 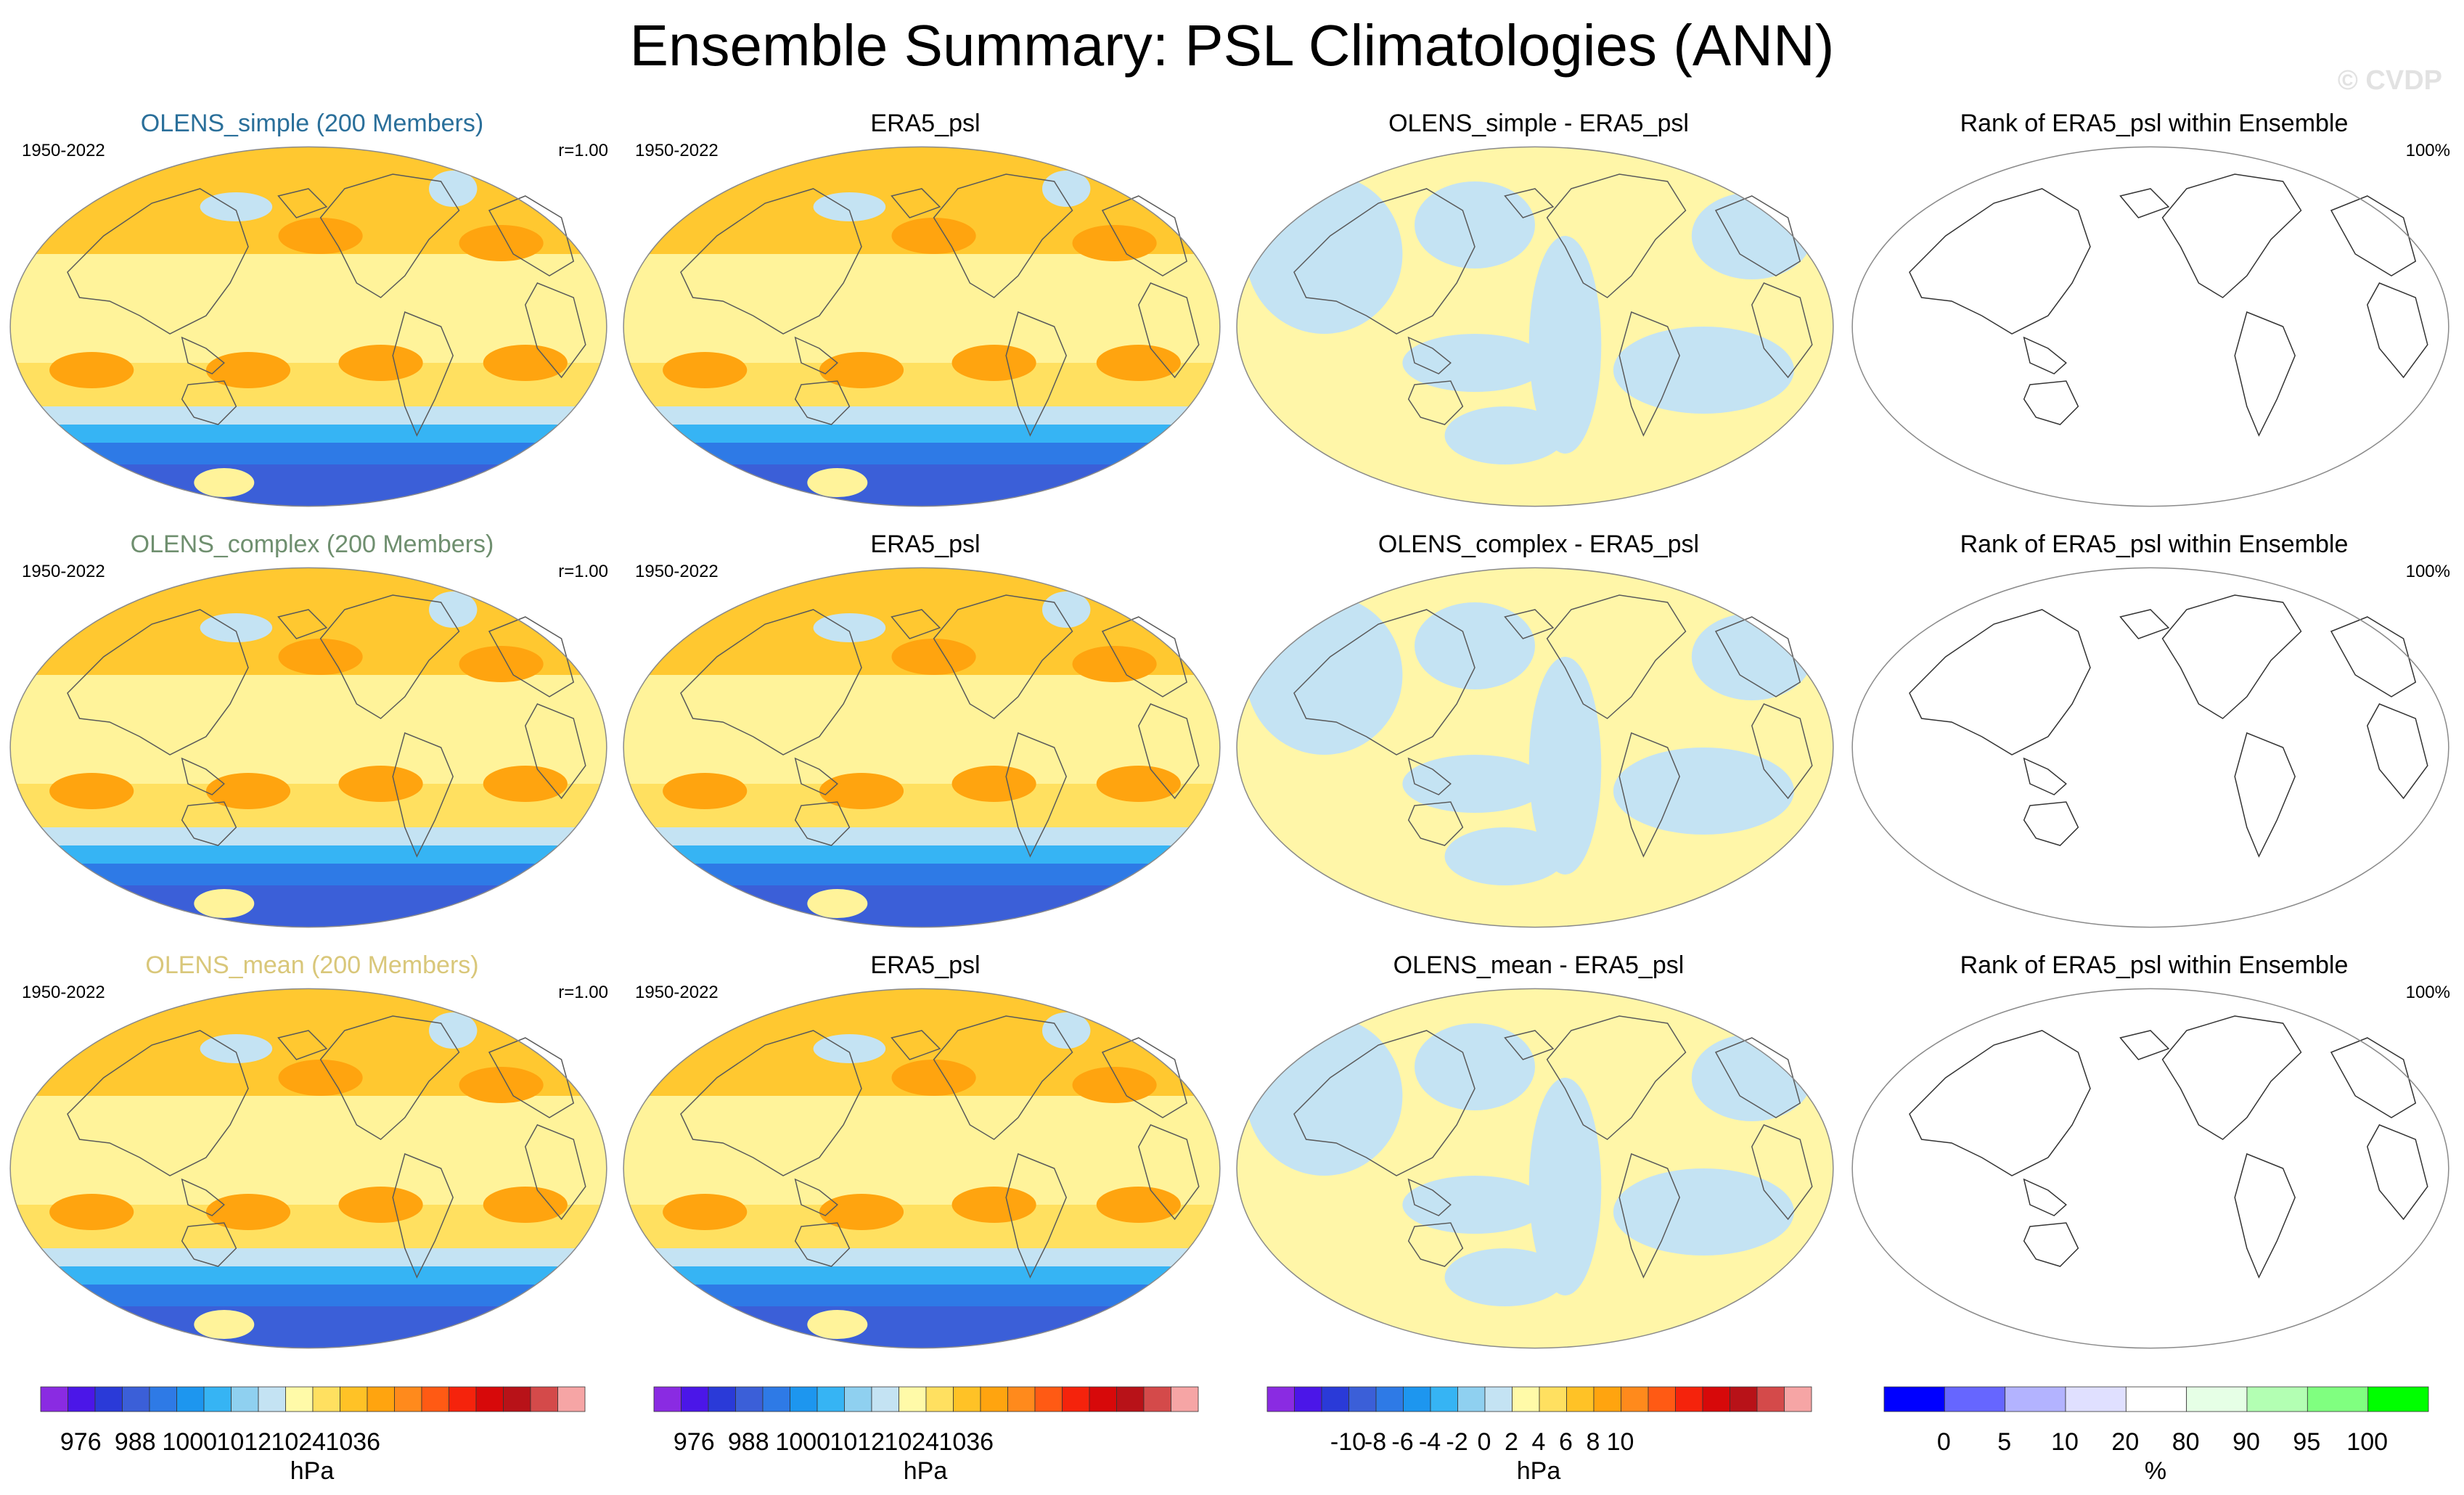 What do you see at coordinates (926, 544) in the screenshot?
I see `observation-title: ERA5_psl` at bounding box center [926, 544].